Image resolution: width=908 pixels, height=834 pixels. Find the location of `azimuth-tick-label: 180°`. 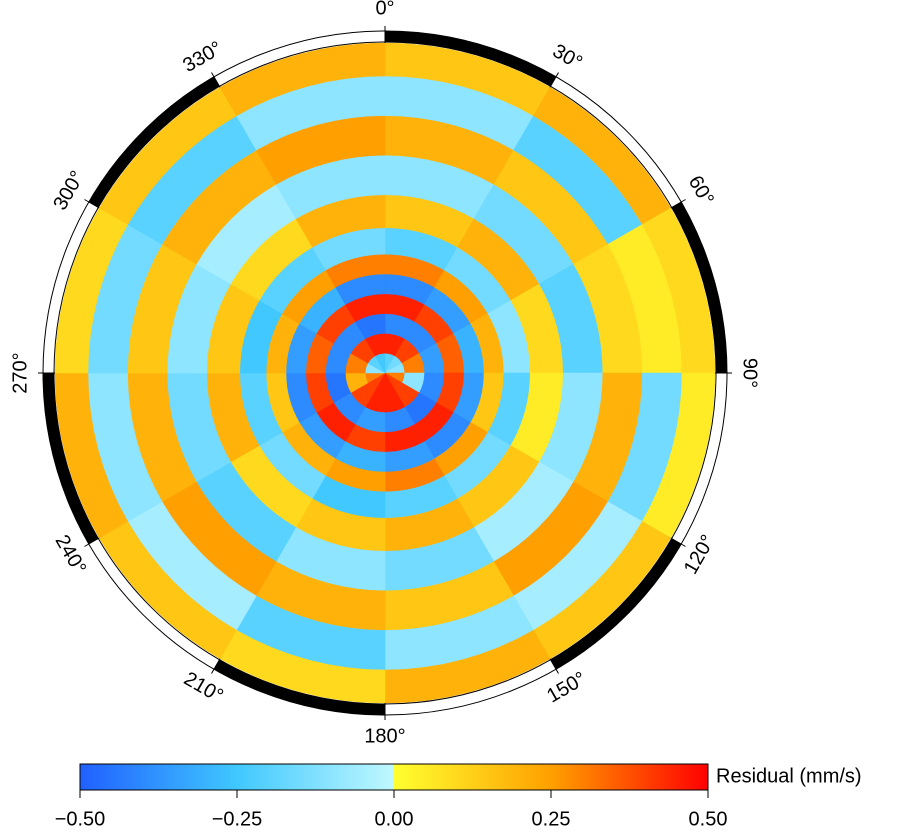

azimuth-tick-label: 180° is located at coordinates (384, 736).